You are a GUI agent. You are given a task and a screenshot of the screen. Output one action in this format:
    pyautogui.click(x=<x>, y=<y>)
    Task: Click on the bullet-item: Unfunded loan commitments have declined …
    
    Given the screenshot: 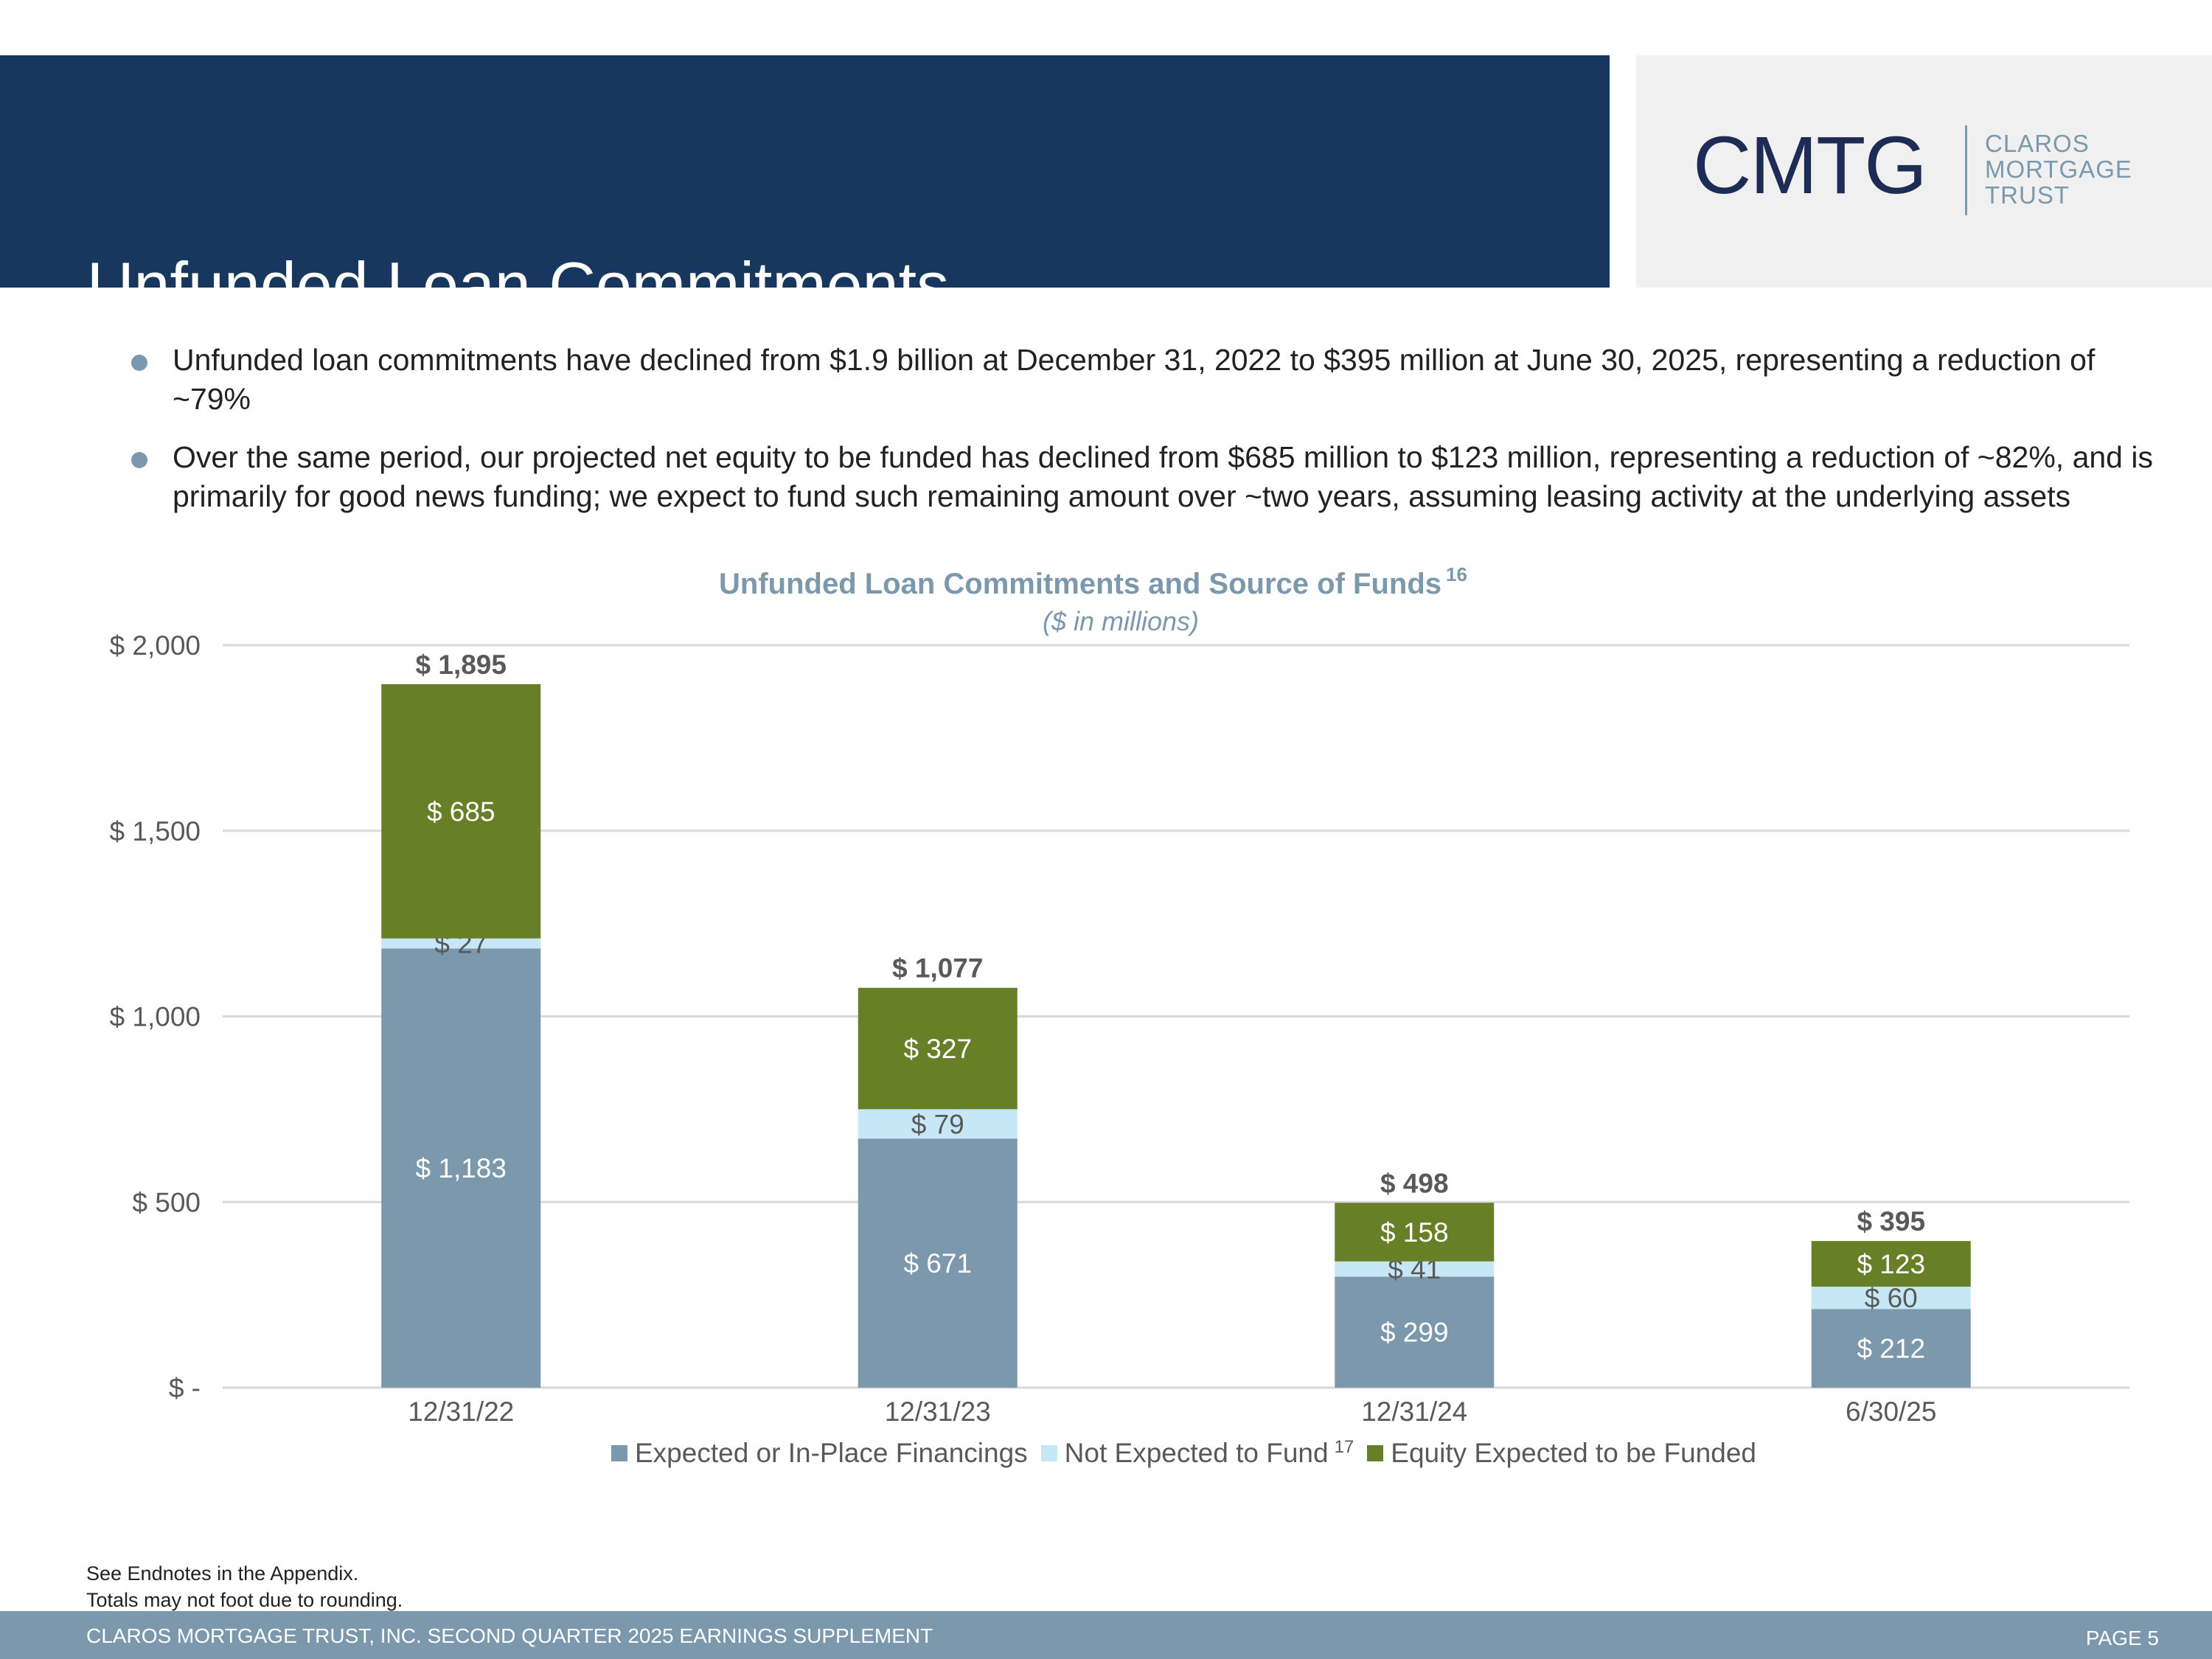 What is the action you would take?
    pyautogui.click(x=1145, y=380)
    